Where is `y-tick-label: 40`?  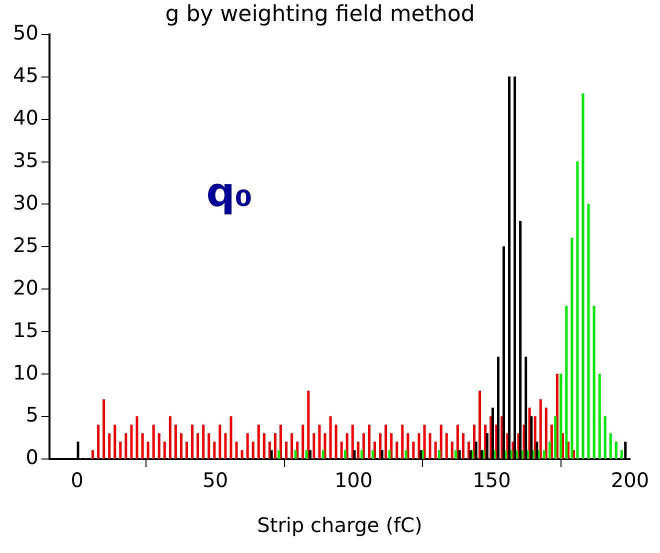
y-tick-label: 40 is located at coordinates (25, 118).